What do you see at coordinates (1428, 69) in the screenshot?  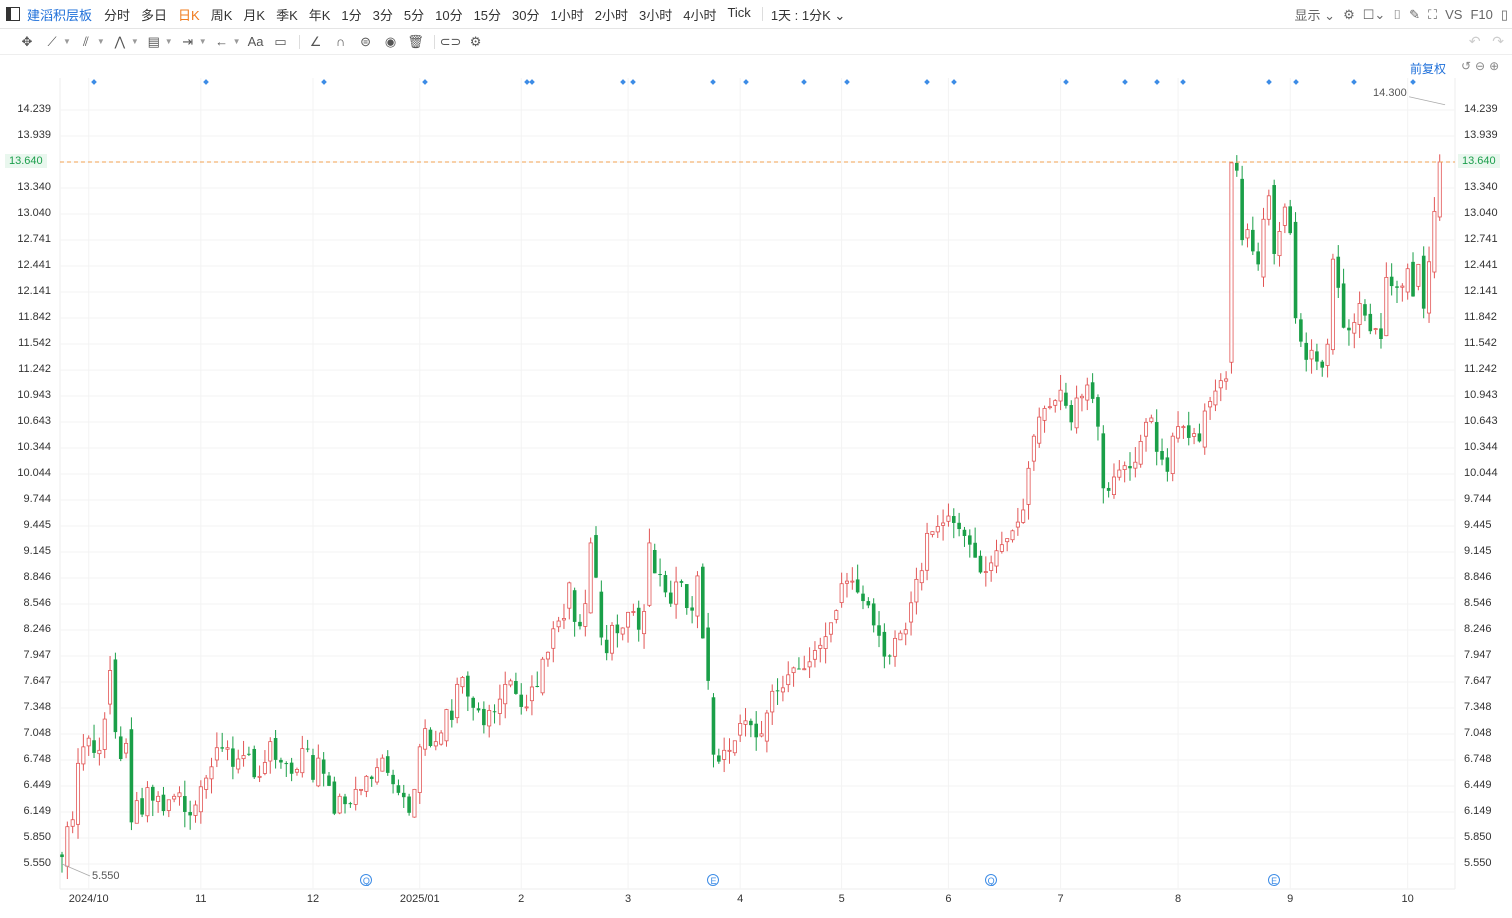 I see `price-adjust-selector: 前复权` at bounding box center [1428, 69].